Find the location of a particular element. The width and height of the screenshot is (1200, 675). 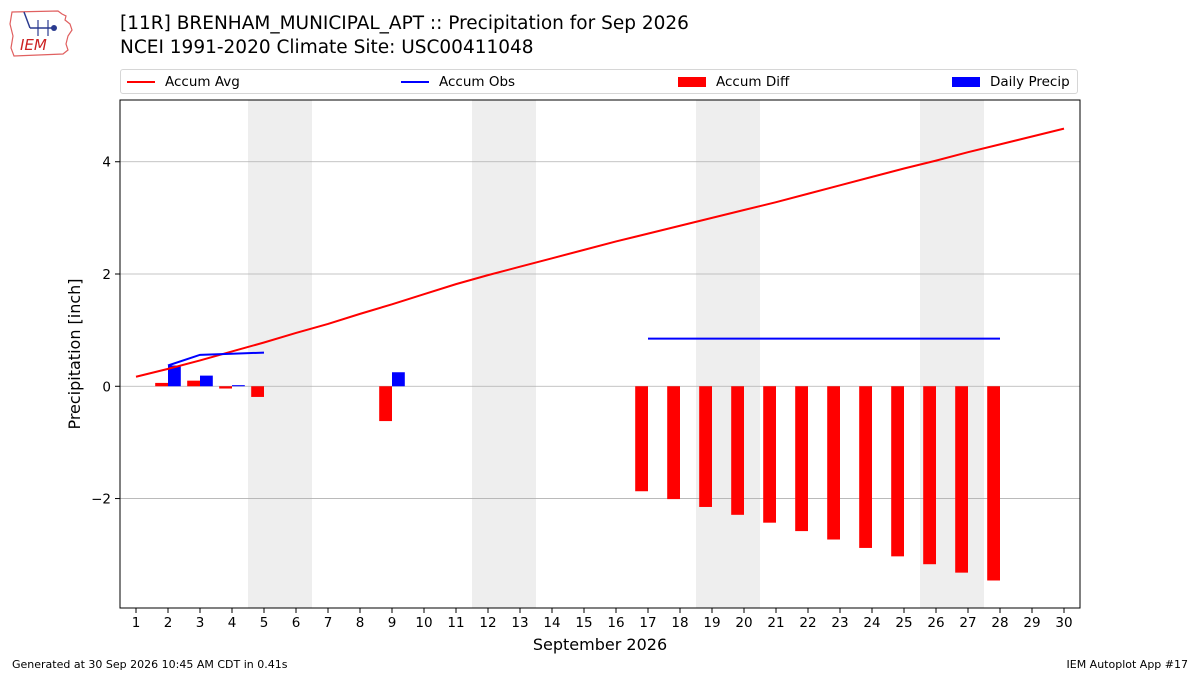

x-tick-label: 25 is located at coordinates (903, 623).